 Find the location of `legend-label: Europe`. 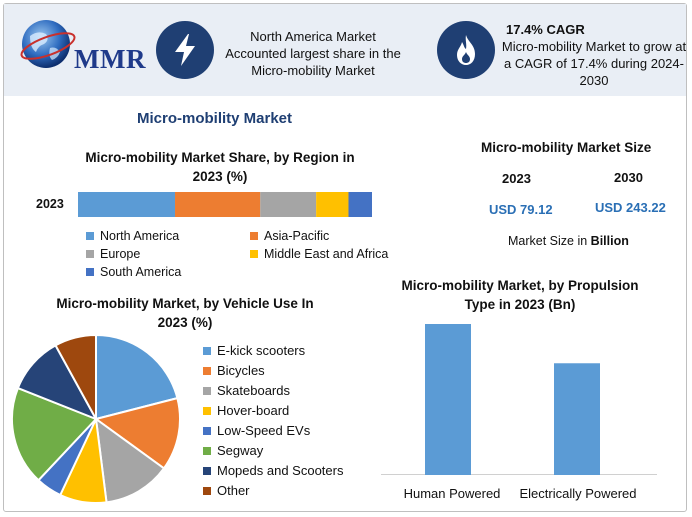

legend-label: Europe is located at coordinates (120, 254).